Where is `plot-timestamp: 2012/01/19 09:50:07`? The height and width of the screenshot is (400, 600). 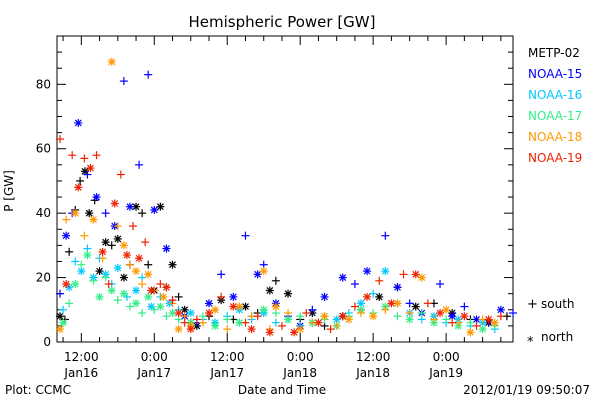 plot-timestamp: 2012/01/19 09:50:07 is located at coordinates (526, 390).